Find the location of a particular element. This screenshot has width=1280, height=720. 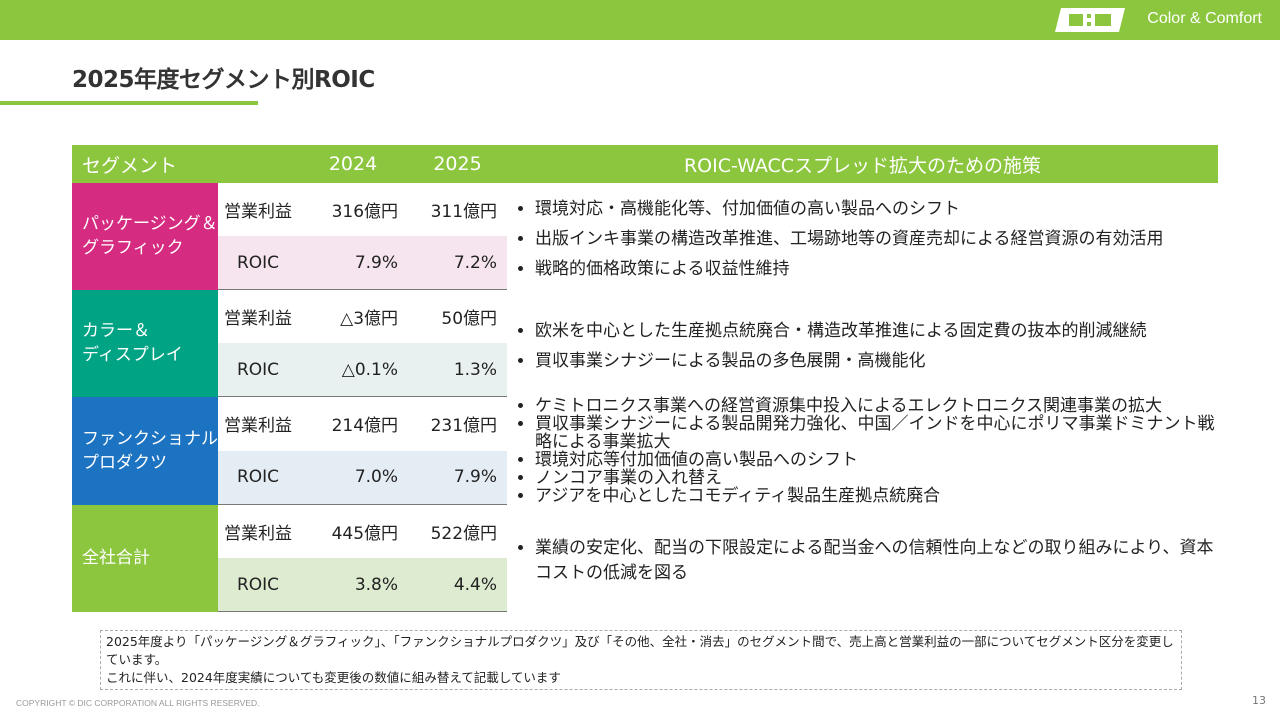

measure-item: 環境対応・高機能化等、付加価値の高い製品へのシフト is located at coordinates (876, 206).